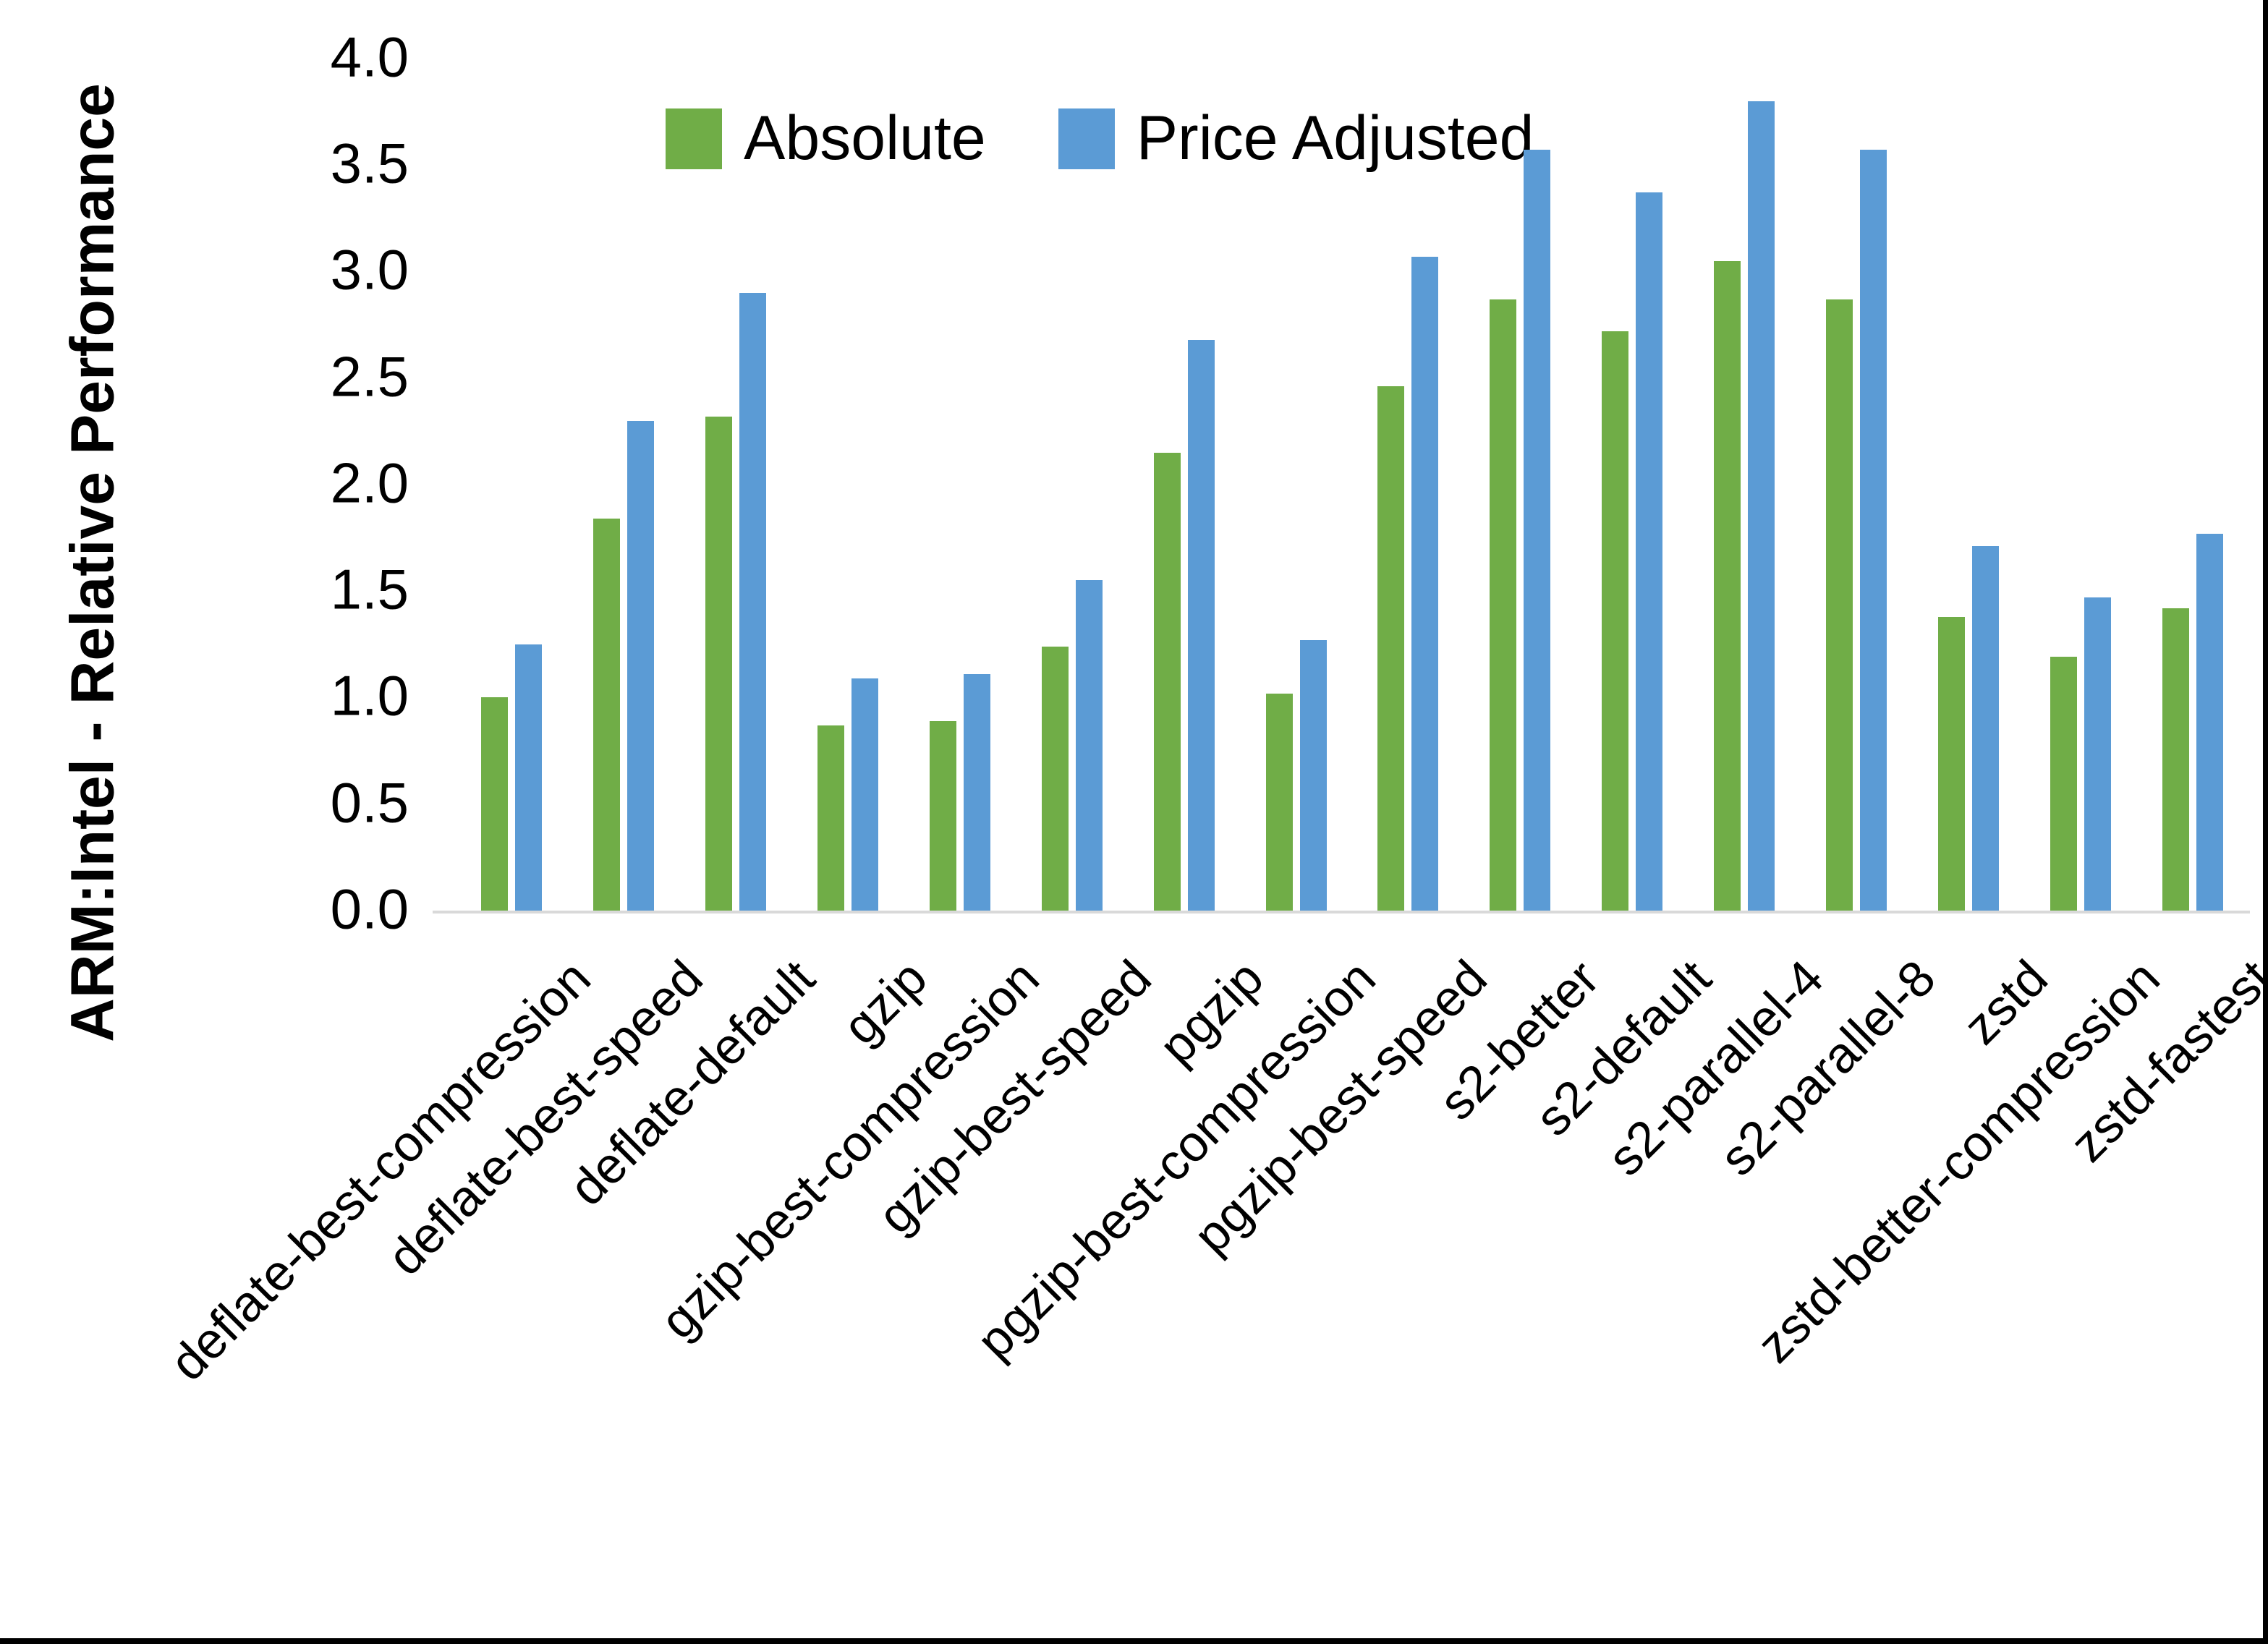  I want to click on bar-price-adjusted-zstd, so click(1985, 728).